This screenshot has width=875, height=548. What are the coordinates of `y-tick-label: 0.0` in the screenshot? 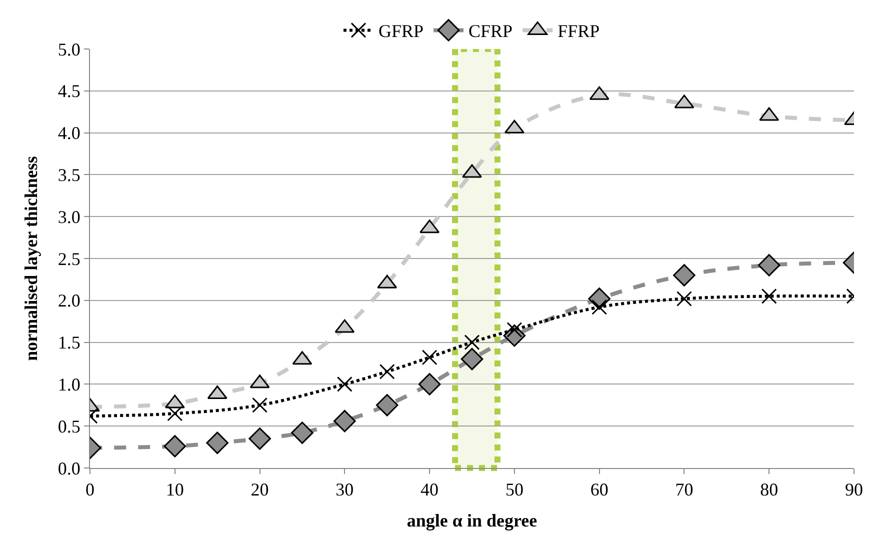 It's located at (69, 468).